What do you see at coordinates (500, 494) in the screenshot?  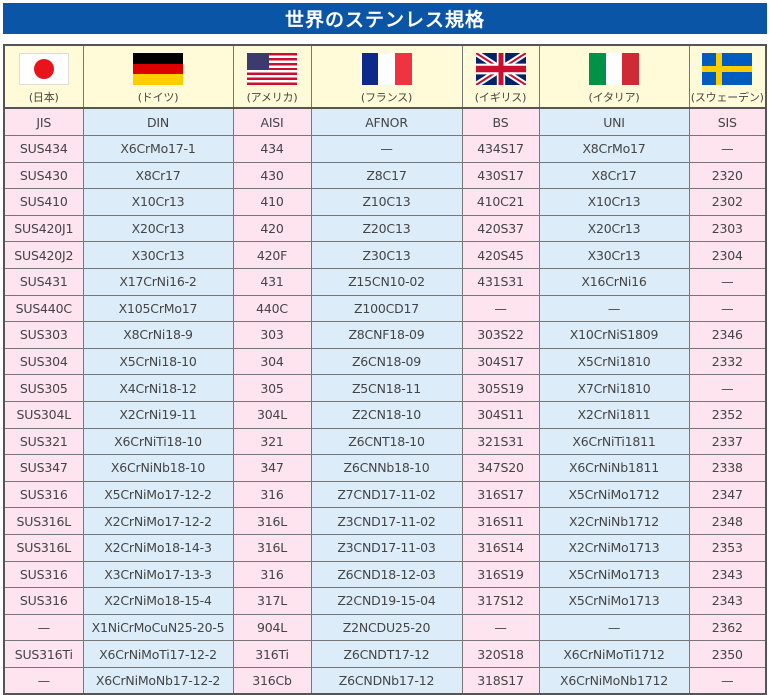 I see `table-cell: 316S17` at bounding box center [500, 494].